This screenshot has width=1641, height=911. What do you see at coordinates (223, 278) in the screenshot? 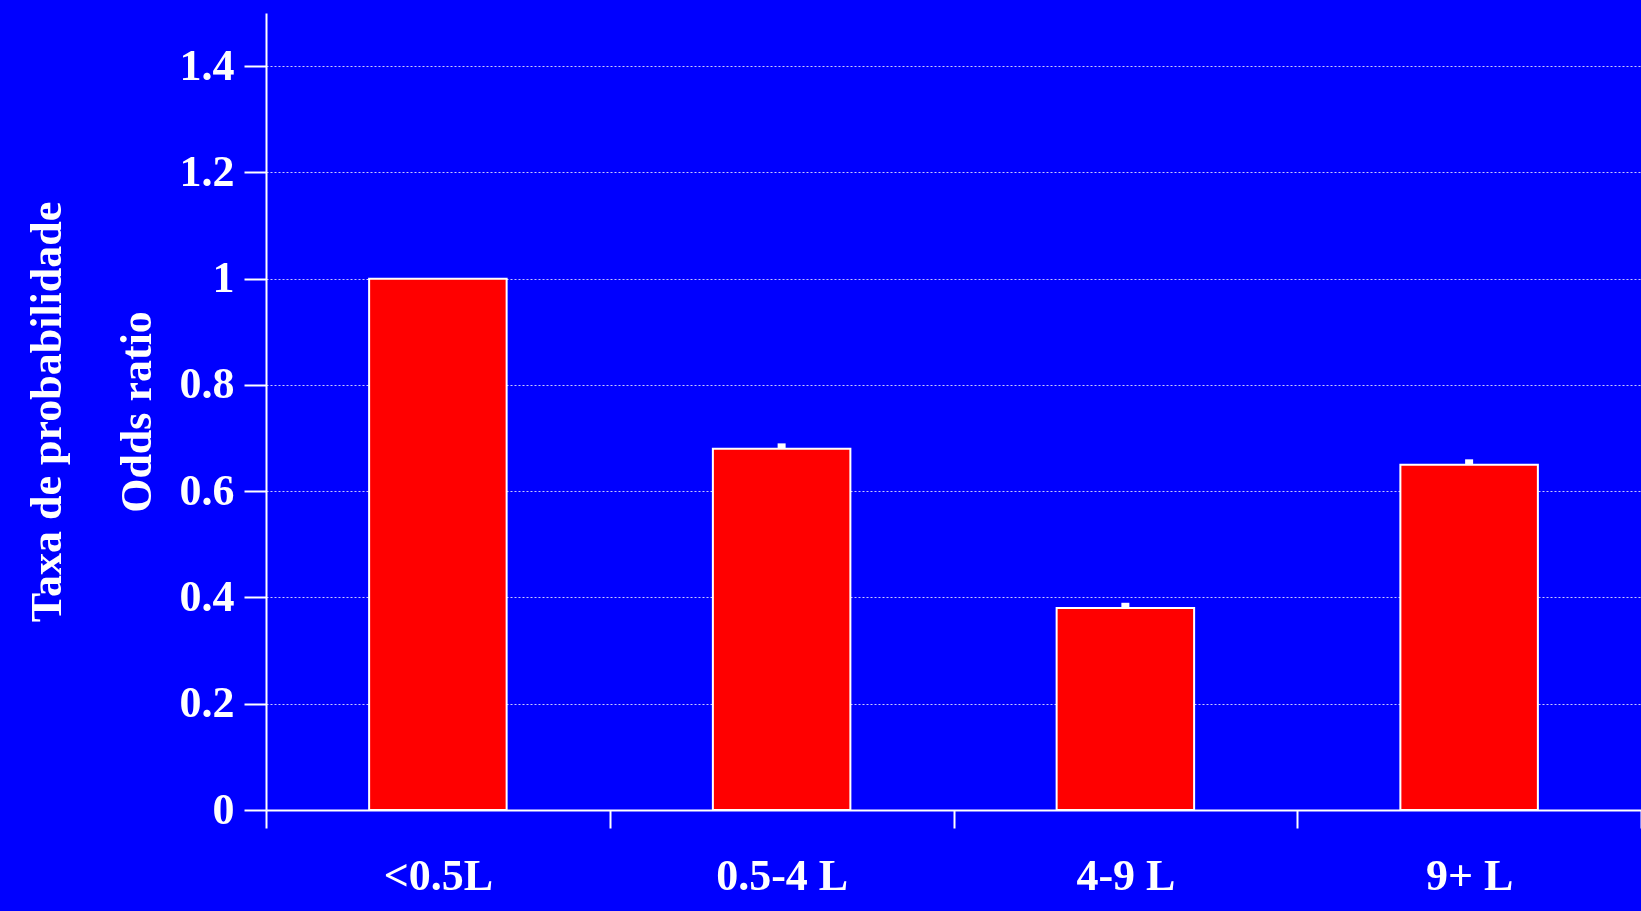
I see `y-tick-label: 1` at bounding box center [223, 278].